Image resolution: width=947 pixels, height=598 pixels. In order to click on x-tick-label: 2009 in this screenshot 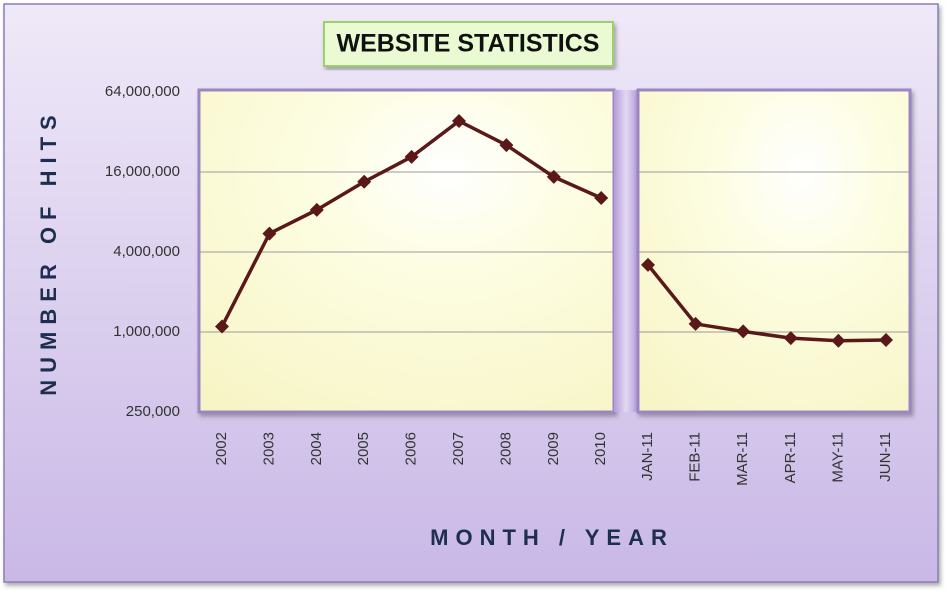, I will do `click(553, 448)`.